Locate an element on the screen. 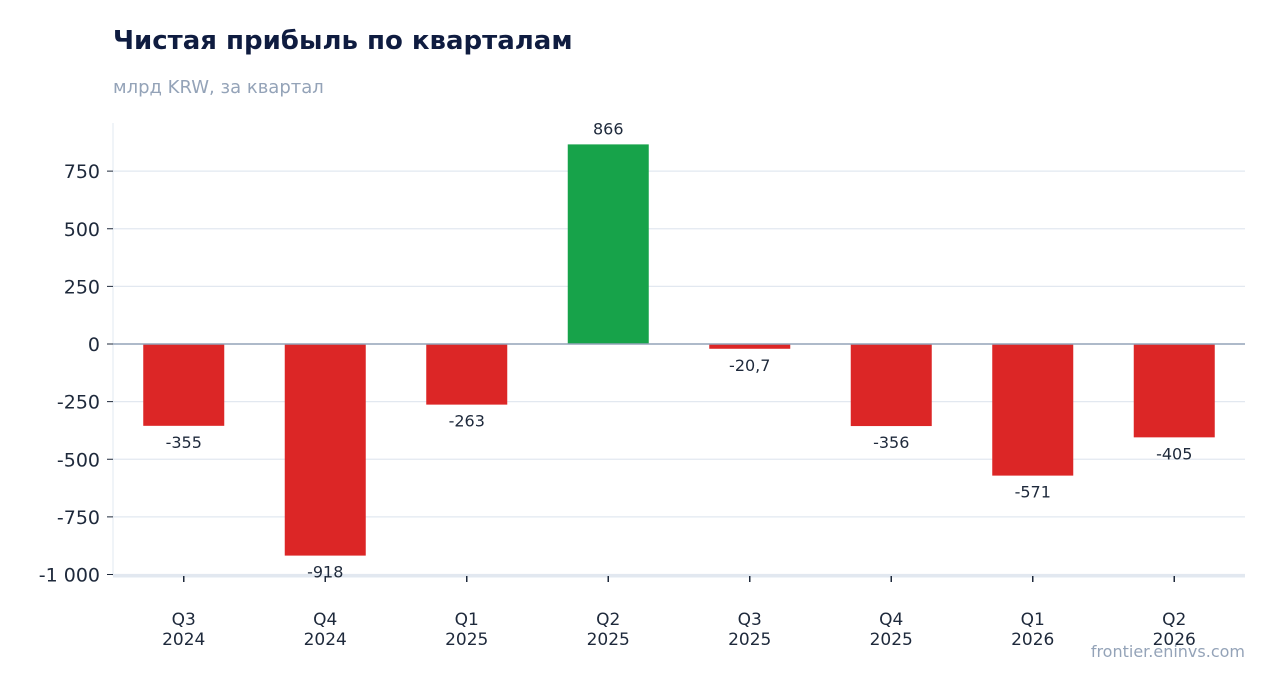 The image size is (1275, 693). y-tick-label: 250 is located at coordinates (82, 287).